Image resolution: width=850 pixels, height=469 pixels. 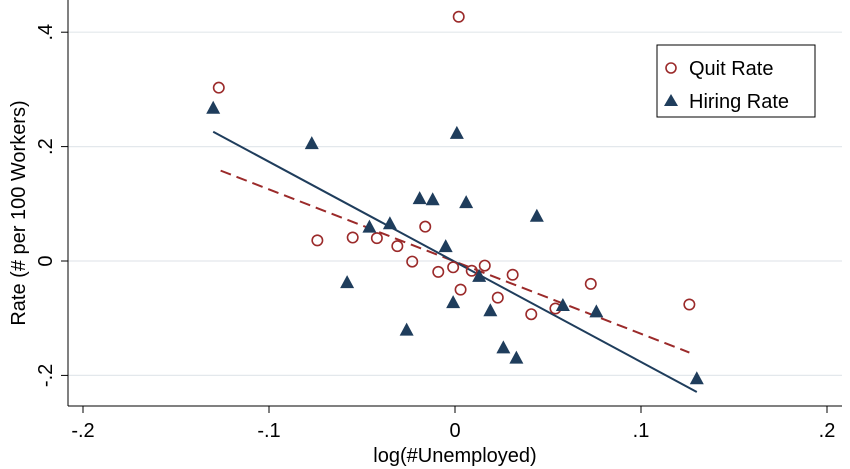 What do you see at coordinates (82, 431) in the screenshot?
I see `x-tick-label: -.2` at bounding box center [82, 431].